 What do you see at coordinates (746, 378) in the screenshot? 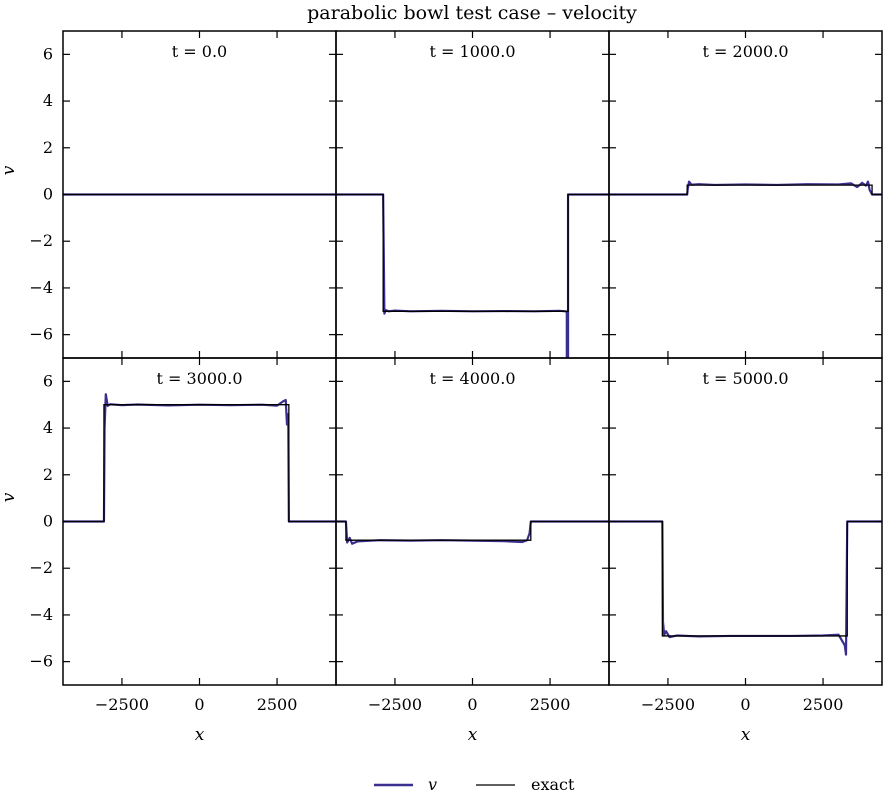
I see `panel-title: t = 5000.0` at bounding box center [746, 378].